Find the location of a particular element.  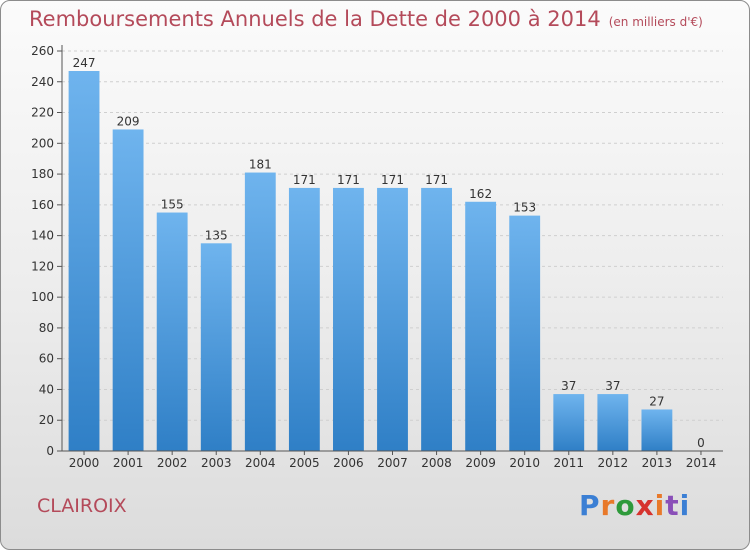

commune-name: CLAIROIX is located at coordinates (82, 506).